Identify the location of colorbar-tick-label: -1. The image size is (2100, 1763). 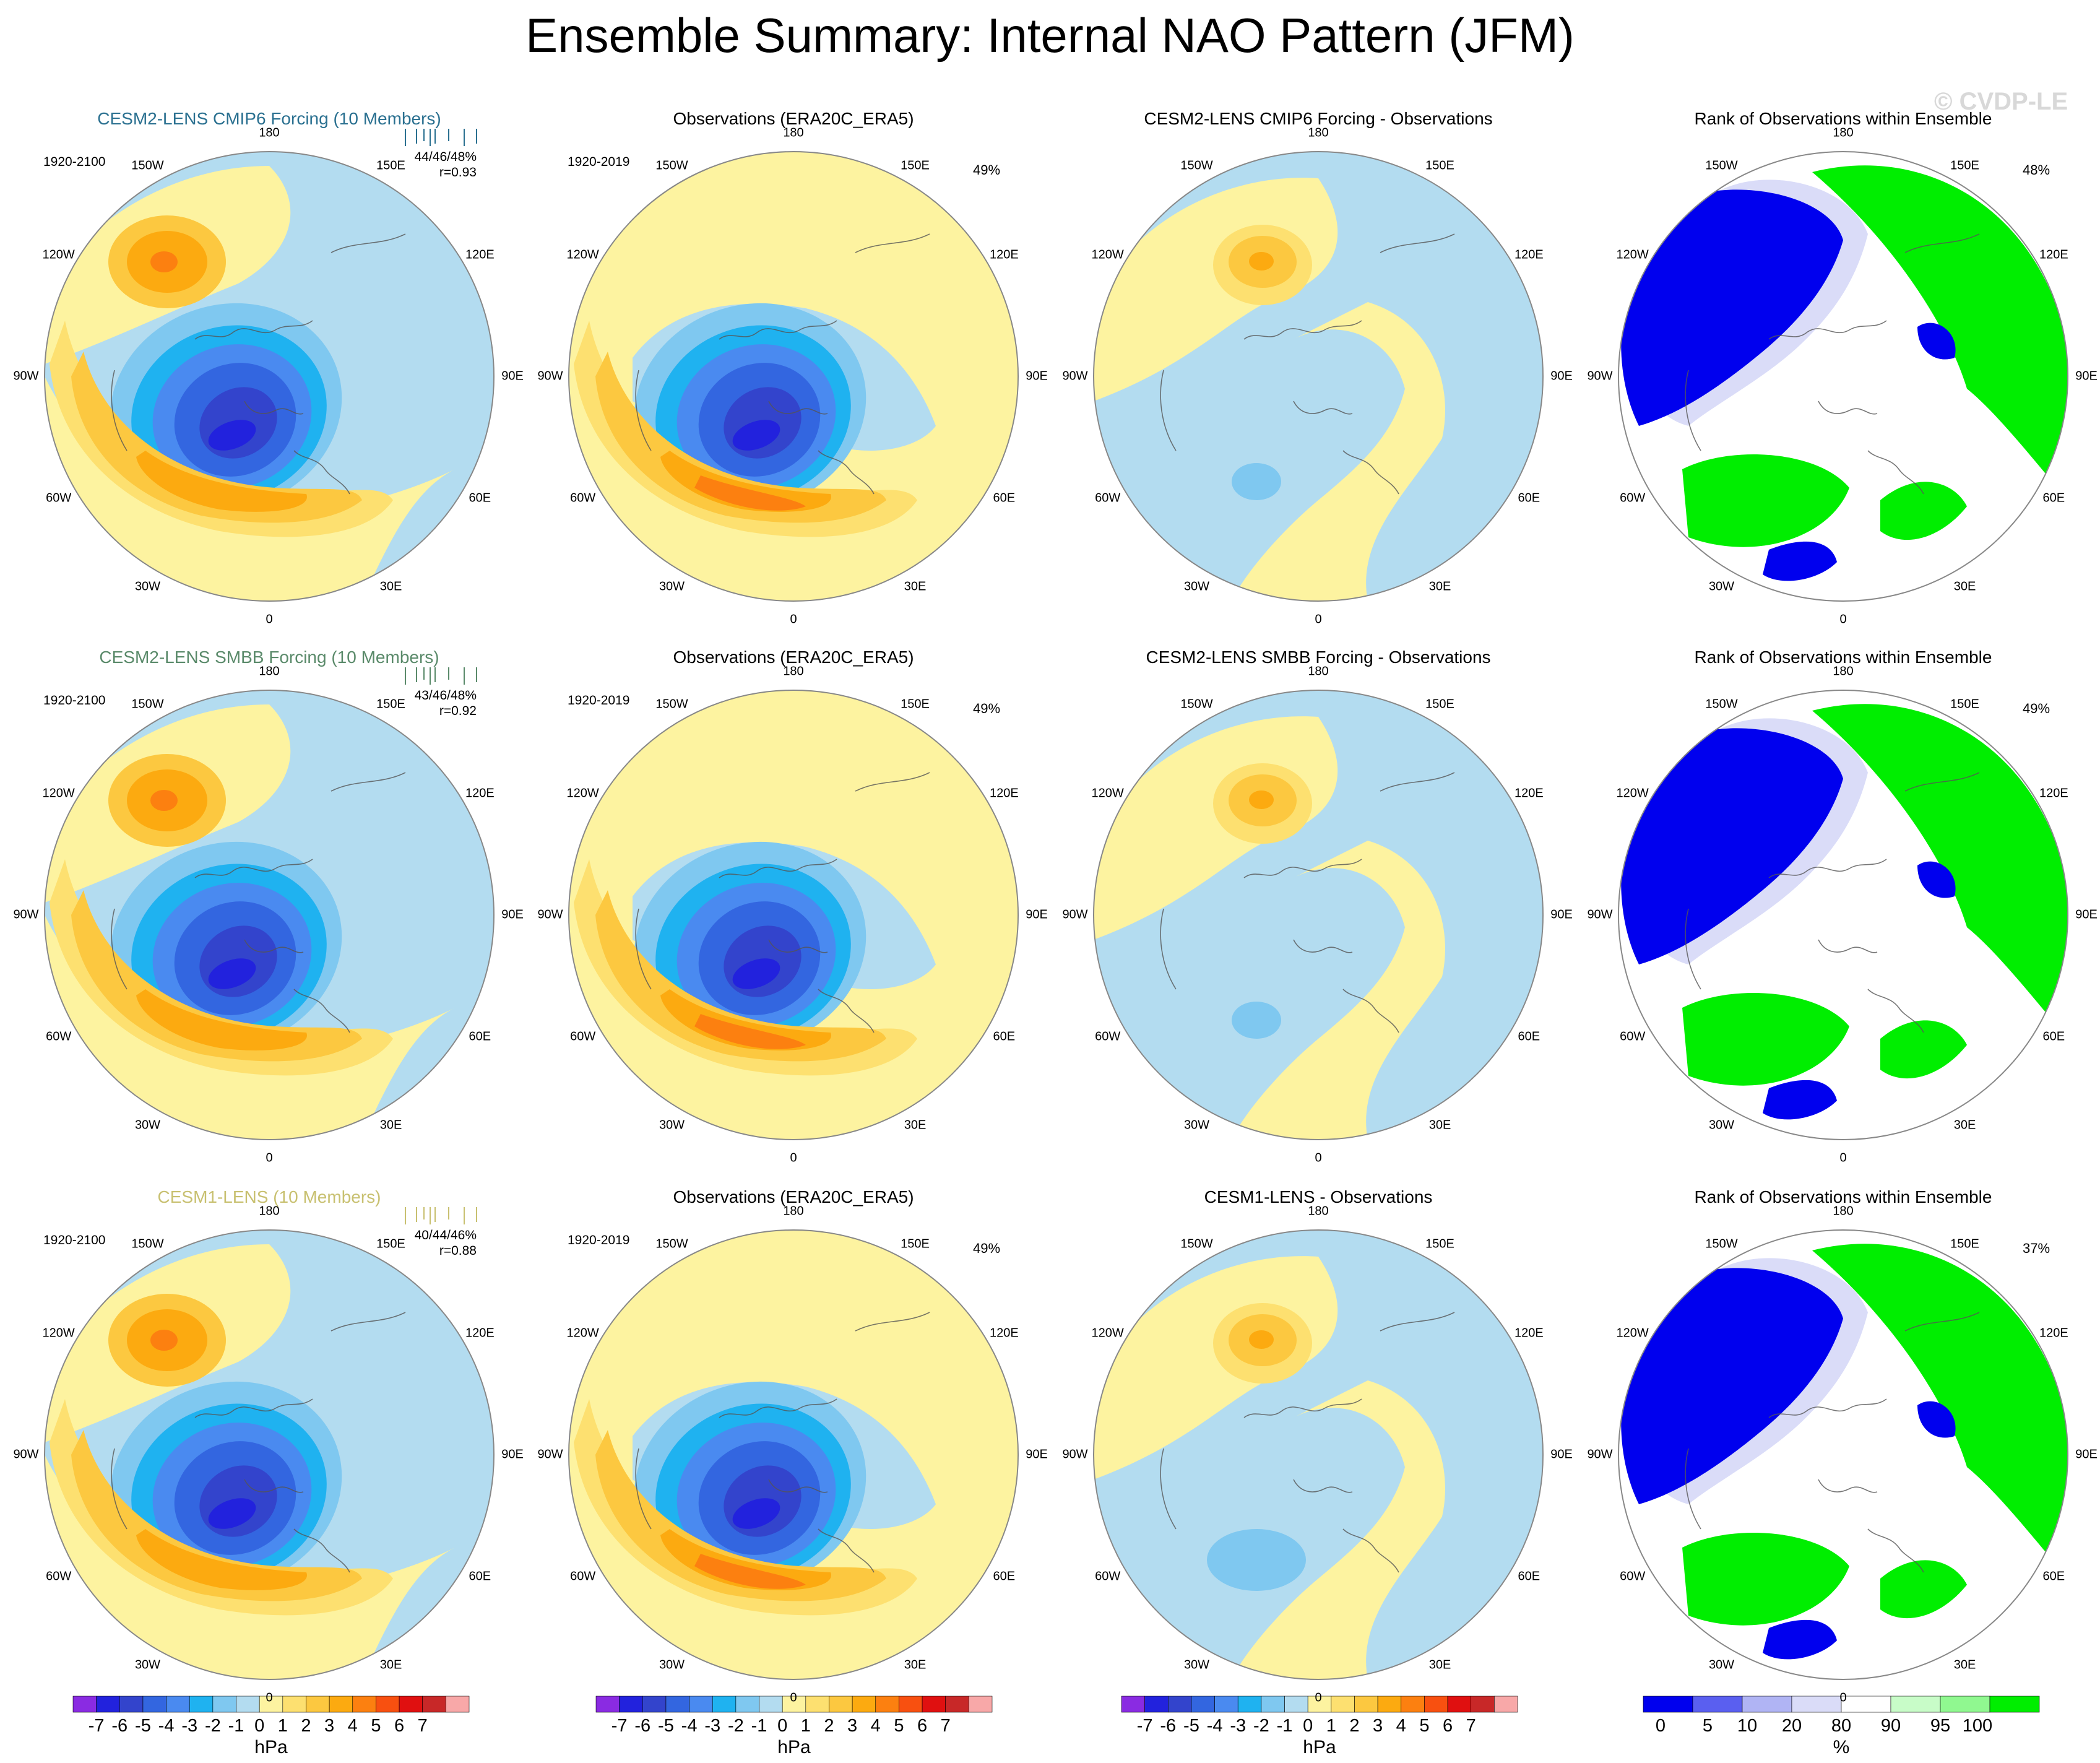
(1284, 1726).